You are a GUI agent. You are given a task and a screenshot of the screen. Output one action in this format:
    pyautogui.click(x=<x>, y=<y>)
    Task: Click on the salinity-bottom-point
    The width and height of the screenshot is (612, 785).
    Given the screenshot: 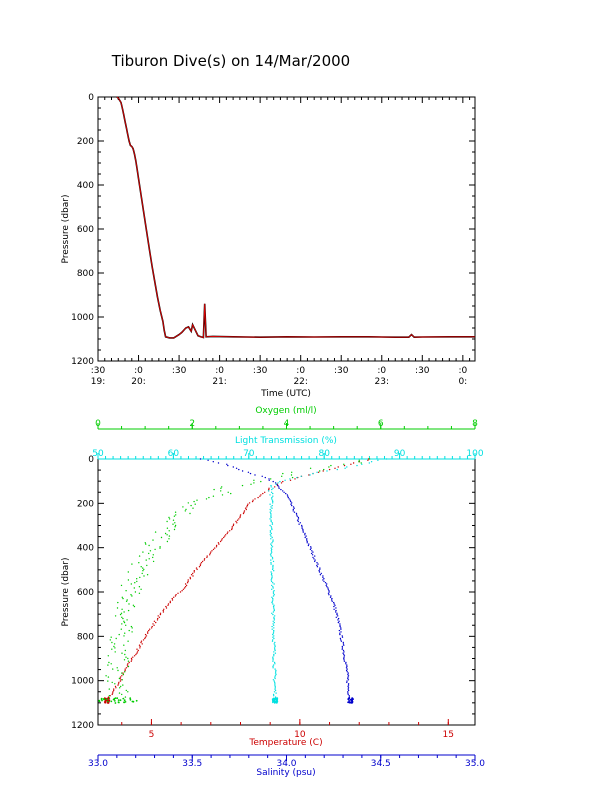 What is the action you would take?
    pyautogui.click(x=349, y=698)
    